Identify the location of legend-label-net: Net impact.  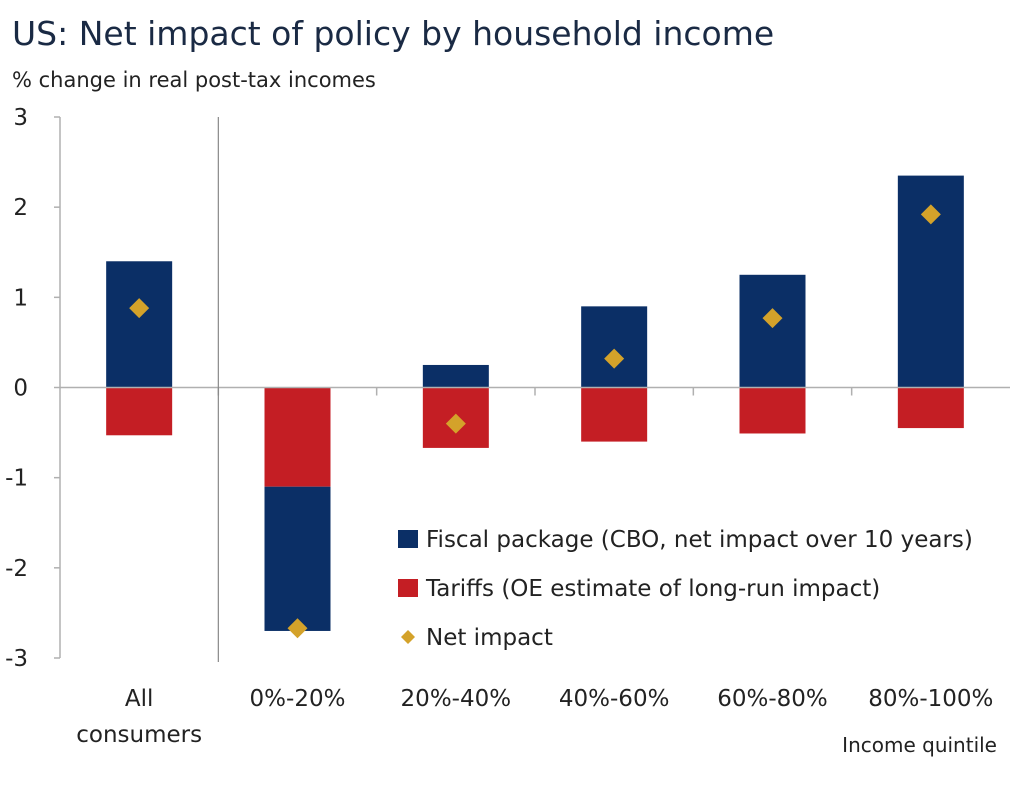
(489, 638).